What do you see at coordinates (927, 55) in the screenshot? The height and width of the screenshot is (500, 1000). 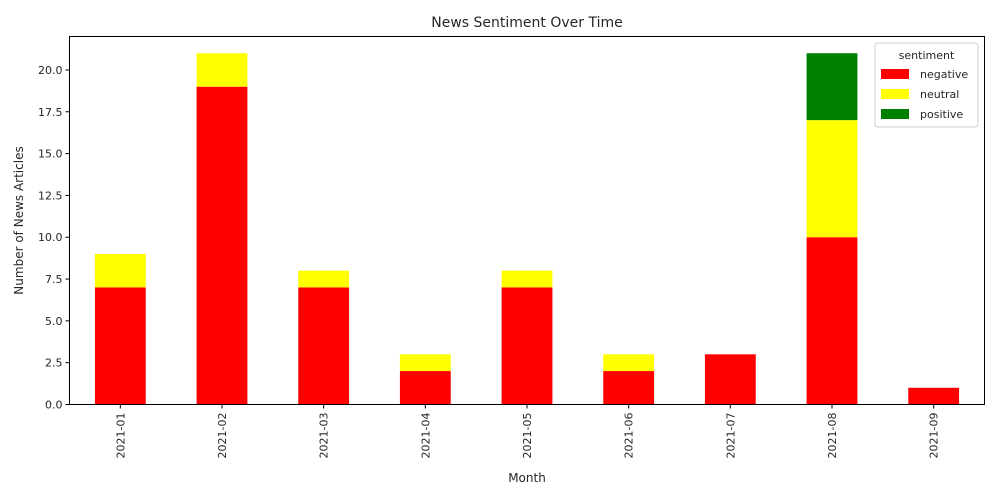 I see `legend-title: sentiment` at bounding box center [927, 55].